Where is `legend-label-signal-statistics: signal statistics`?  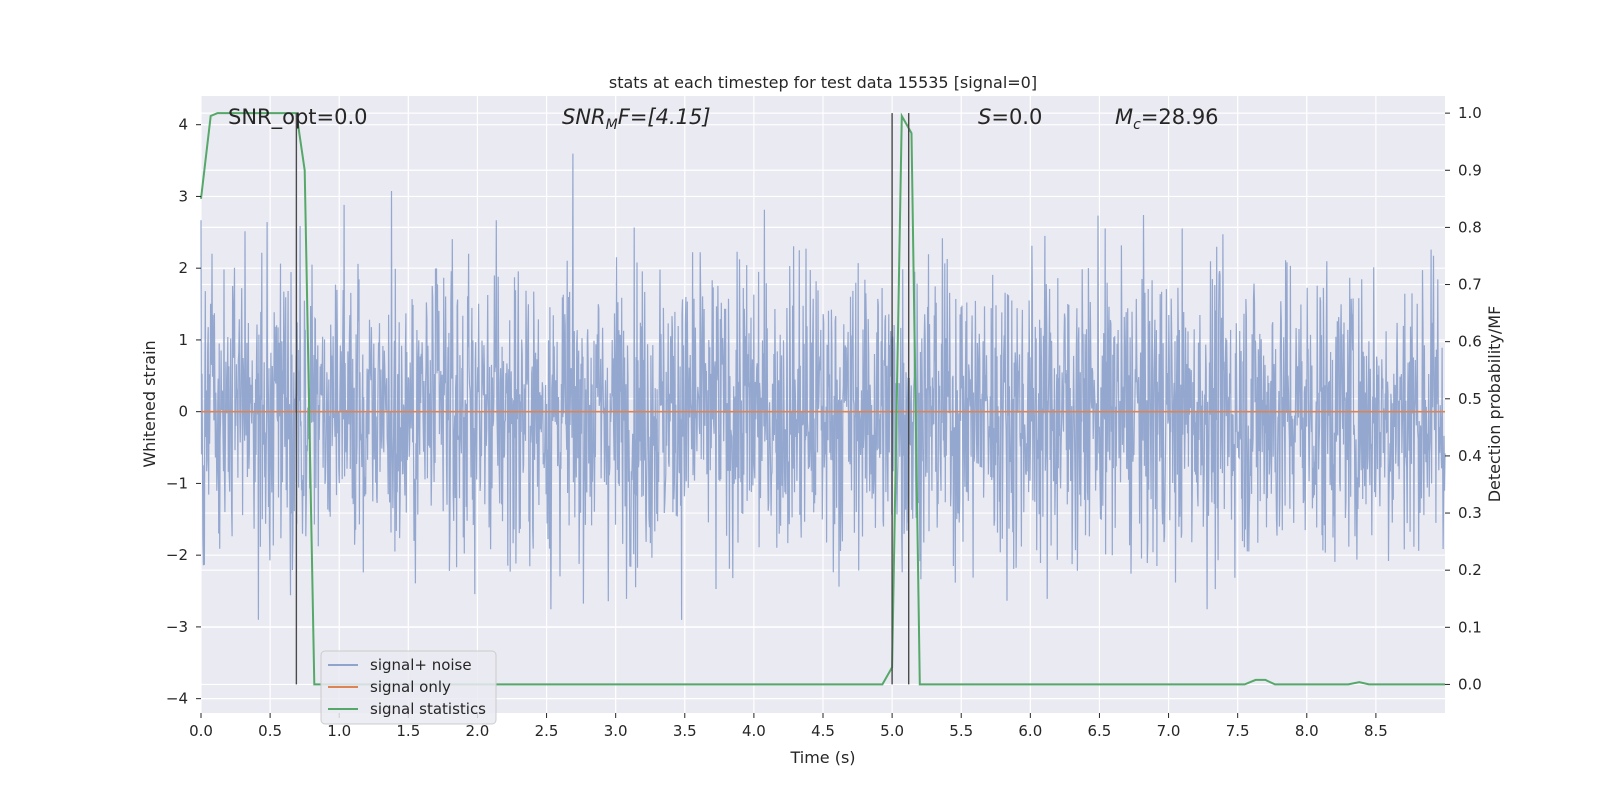 legend-label-signal-statistics: signal statistics is located at coordinates (428, 709).